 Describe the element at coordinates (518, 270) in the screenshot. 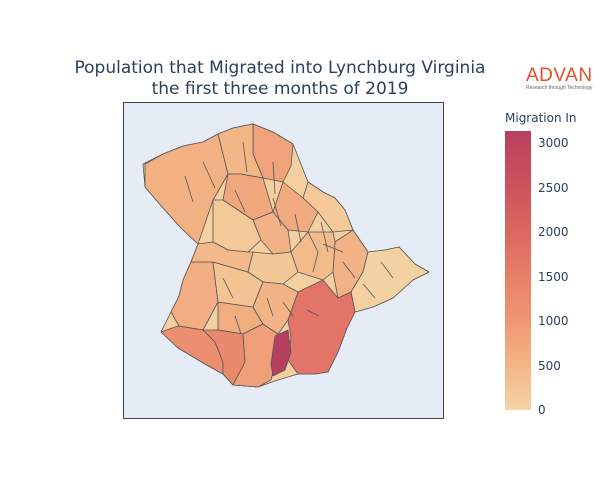

I see `colorbar` at that location.